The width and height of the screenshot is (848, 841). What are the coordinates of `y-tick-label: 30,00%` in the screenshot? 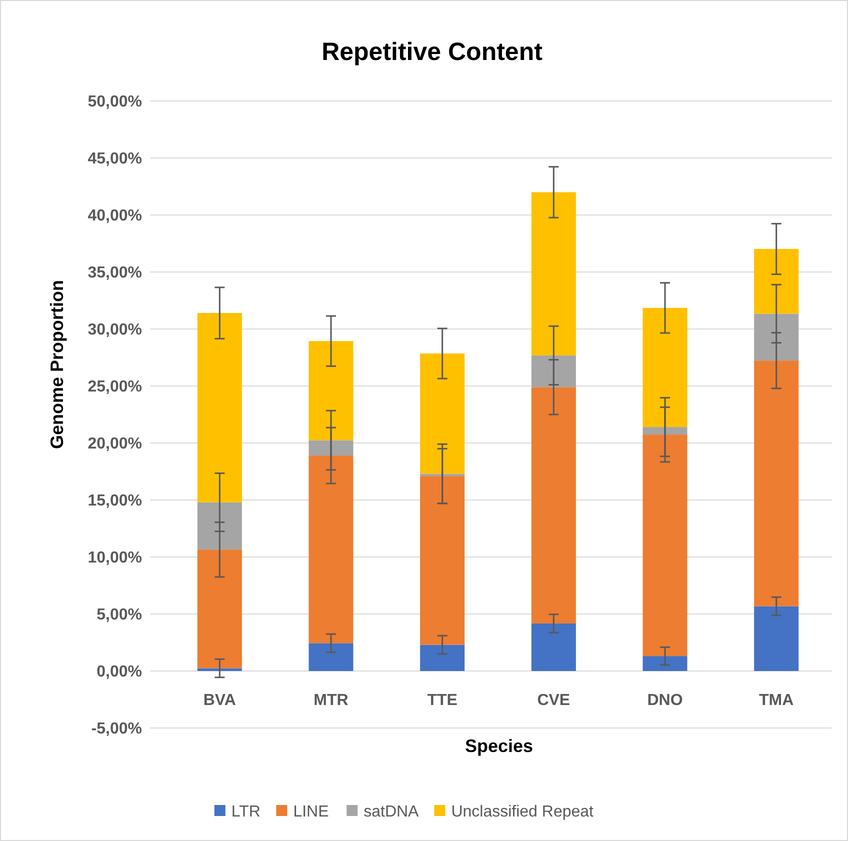 It's located at (115, 330).